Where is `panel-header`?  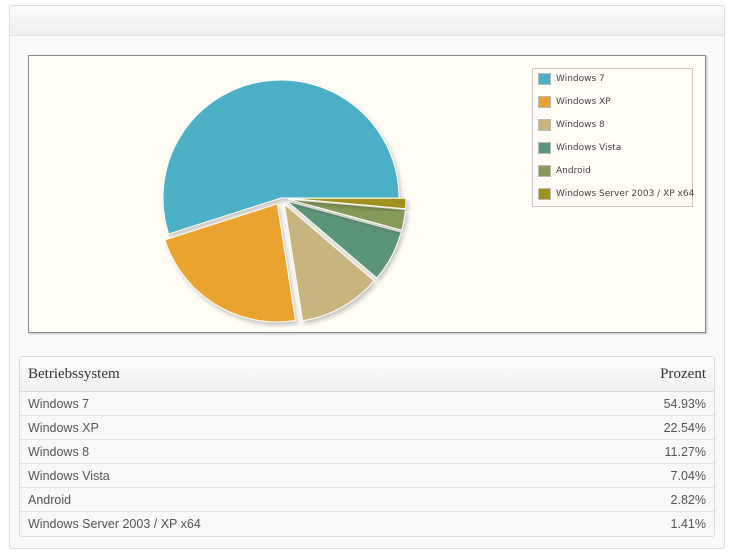
panel-header is located at coordinates (367, 21).